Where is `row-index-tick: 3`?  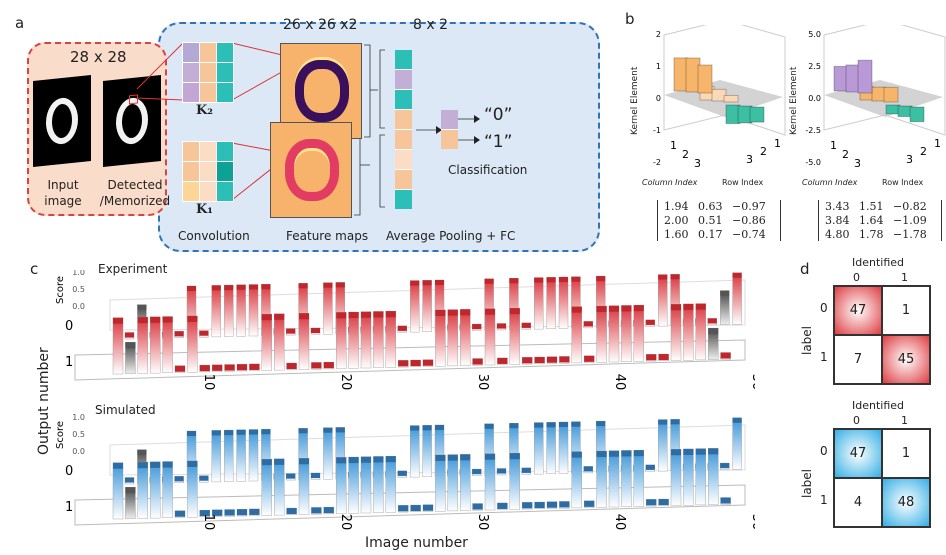 row-index-tick: 3 is located at coordinates (749, 159).